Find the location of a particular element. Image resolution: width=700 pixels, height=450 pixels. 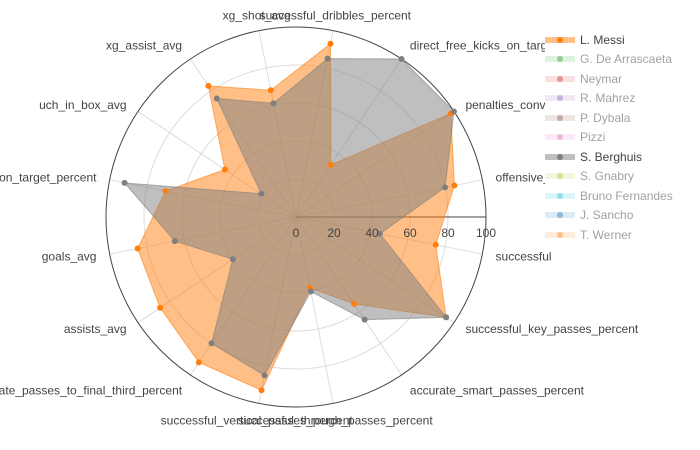

legend-item: T. Werner is located at coordinates (622, 235).